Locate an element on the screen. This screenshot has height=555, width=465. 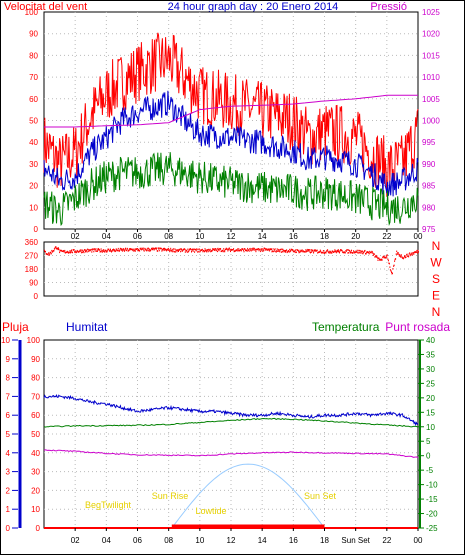
x-tick-label: 22 is located at coordinates (386, 540).